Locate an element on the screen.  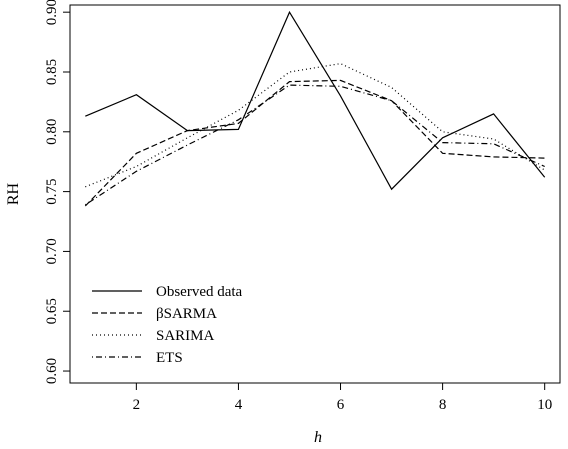
y-tick-label: 0.85 is located at coordinates (52, 72).